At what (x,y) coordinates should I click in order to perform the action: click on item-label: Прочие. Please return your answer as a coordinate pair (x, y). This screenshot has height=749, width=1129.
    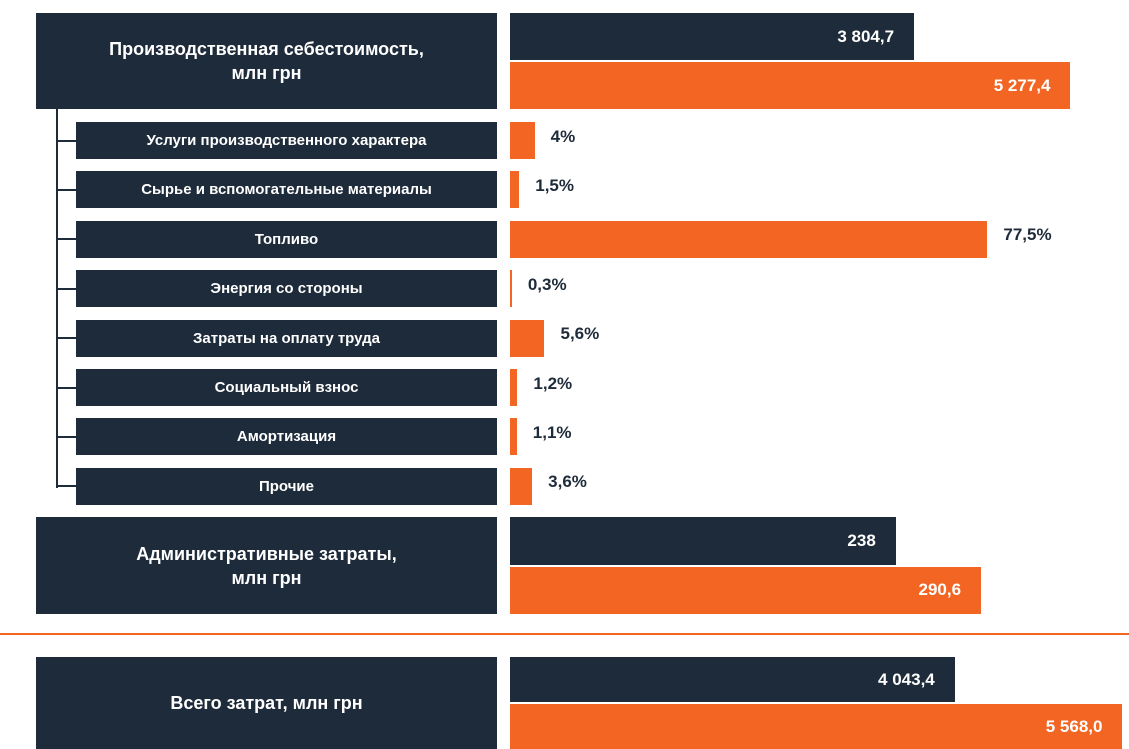
    Looking at the image, I should click on (286, 486).